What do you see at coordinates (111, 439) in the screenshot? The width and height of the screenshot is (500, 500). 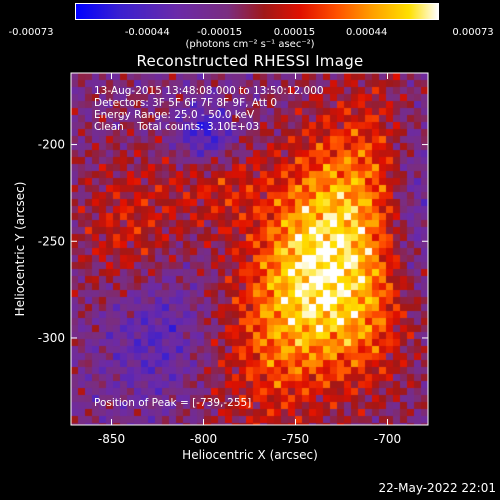 I see `x-tick-label: -850` at bounding box center [111, 439].